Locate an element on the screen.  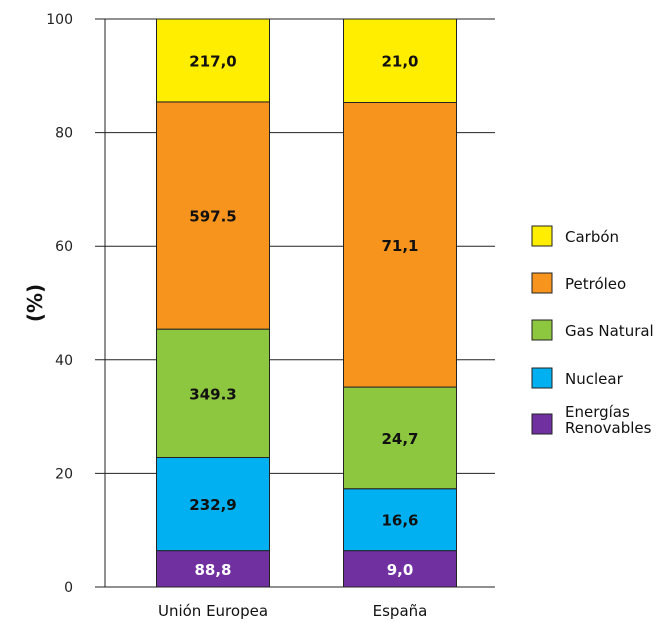
legend-label: Energías is located at coordinates (597, 412).